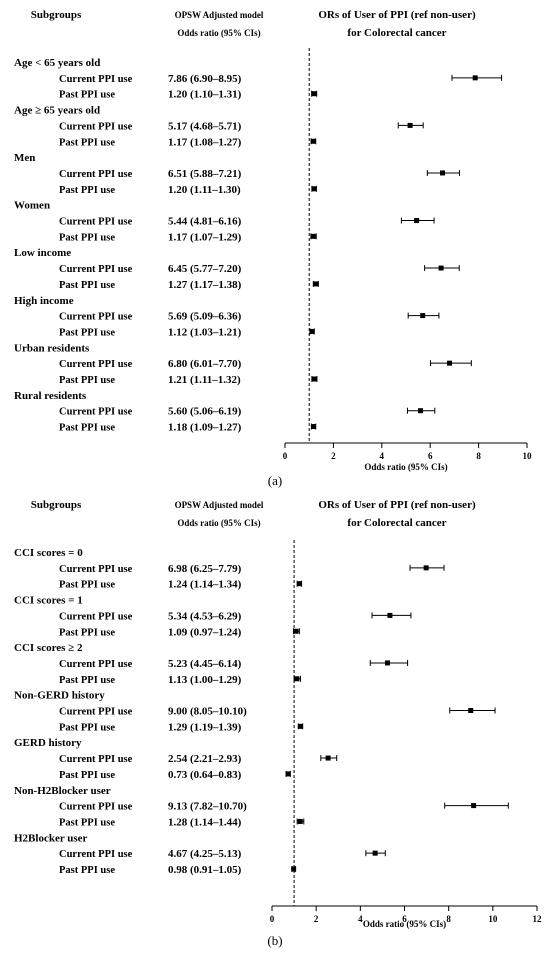 The width and height of the screenshot is (550, 955). Describe the element at coordinates (48, 553) in the screenshot. I see `subgroup-label: CCI scores = 0` at that location.